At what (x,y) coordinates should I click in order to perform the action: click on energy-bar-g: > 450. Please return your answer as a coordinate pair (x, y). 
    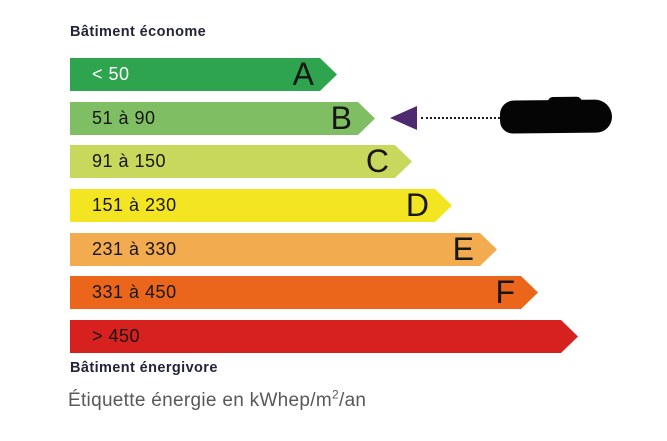
    Looking at the image, I should click on (324, 336).